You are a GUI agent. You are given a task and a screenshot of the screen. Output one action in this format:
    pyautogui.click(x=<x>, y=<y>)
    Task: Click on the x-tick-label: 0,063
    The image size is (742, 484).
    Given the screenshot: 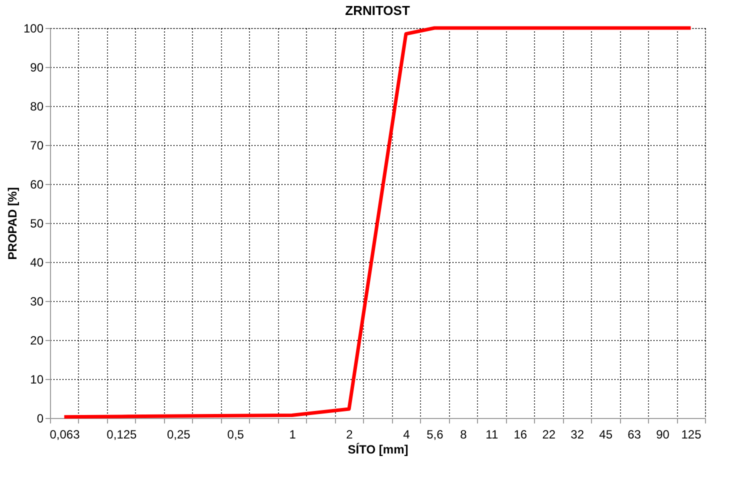 What is the action you would take?
    pyautogui.click(x=65, y=435)
    